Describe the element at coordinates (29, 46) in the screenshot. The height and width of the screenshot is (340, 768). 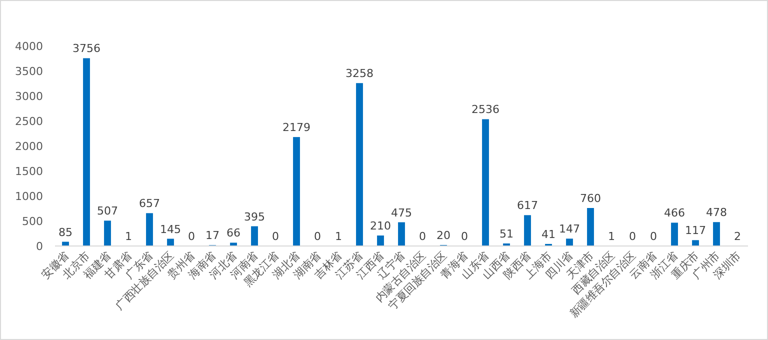
I see `y-tick-label: 4000` at that location.